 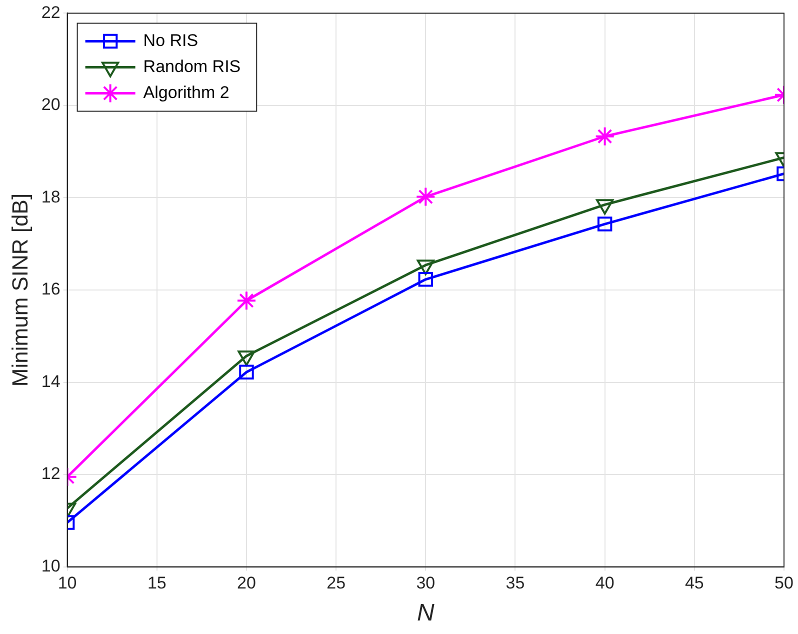 I want to click on x-tick-label: 10, so click(x=67, y=583).